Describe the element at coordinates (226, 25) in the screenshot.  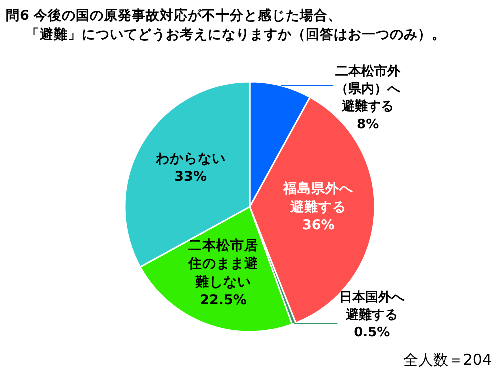
I see `title: 問6 今後の国の原発事故対応が不十分と感じた場合、「避難」についてどうお考えになりますか（回答はお一つのみ）。` at that location.